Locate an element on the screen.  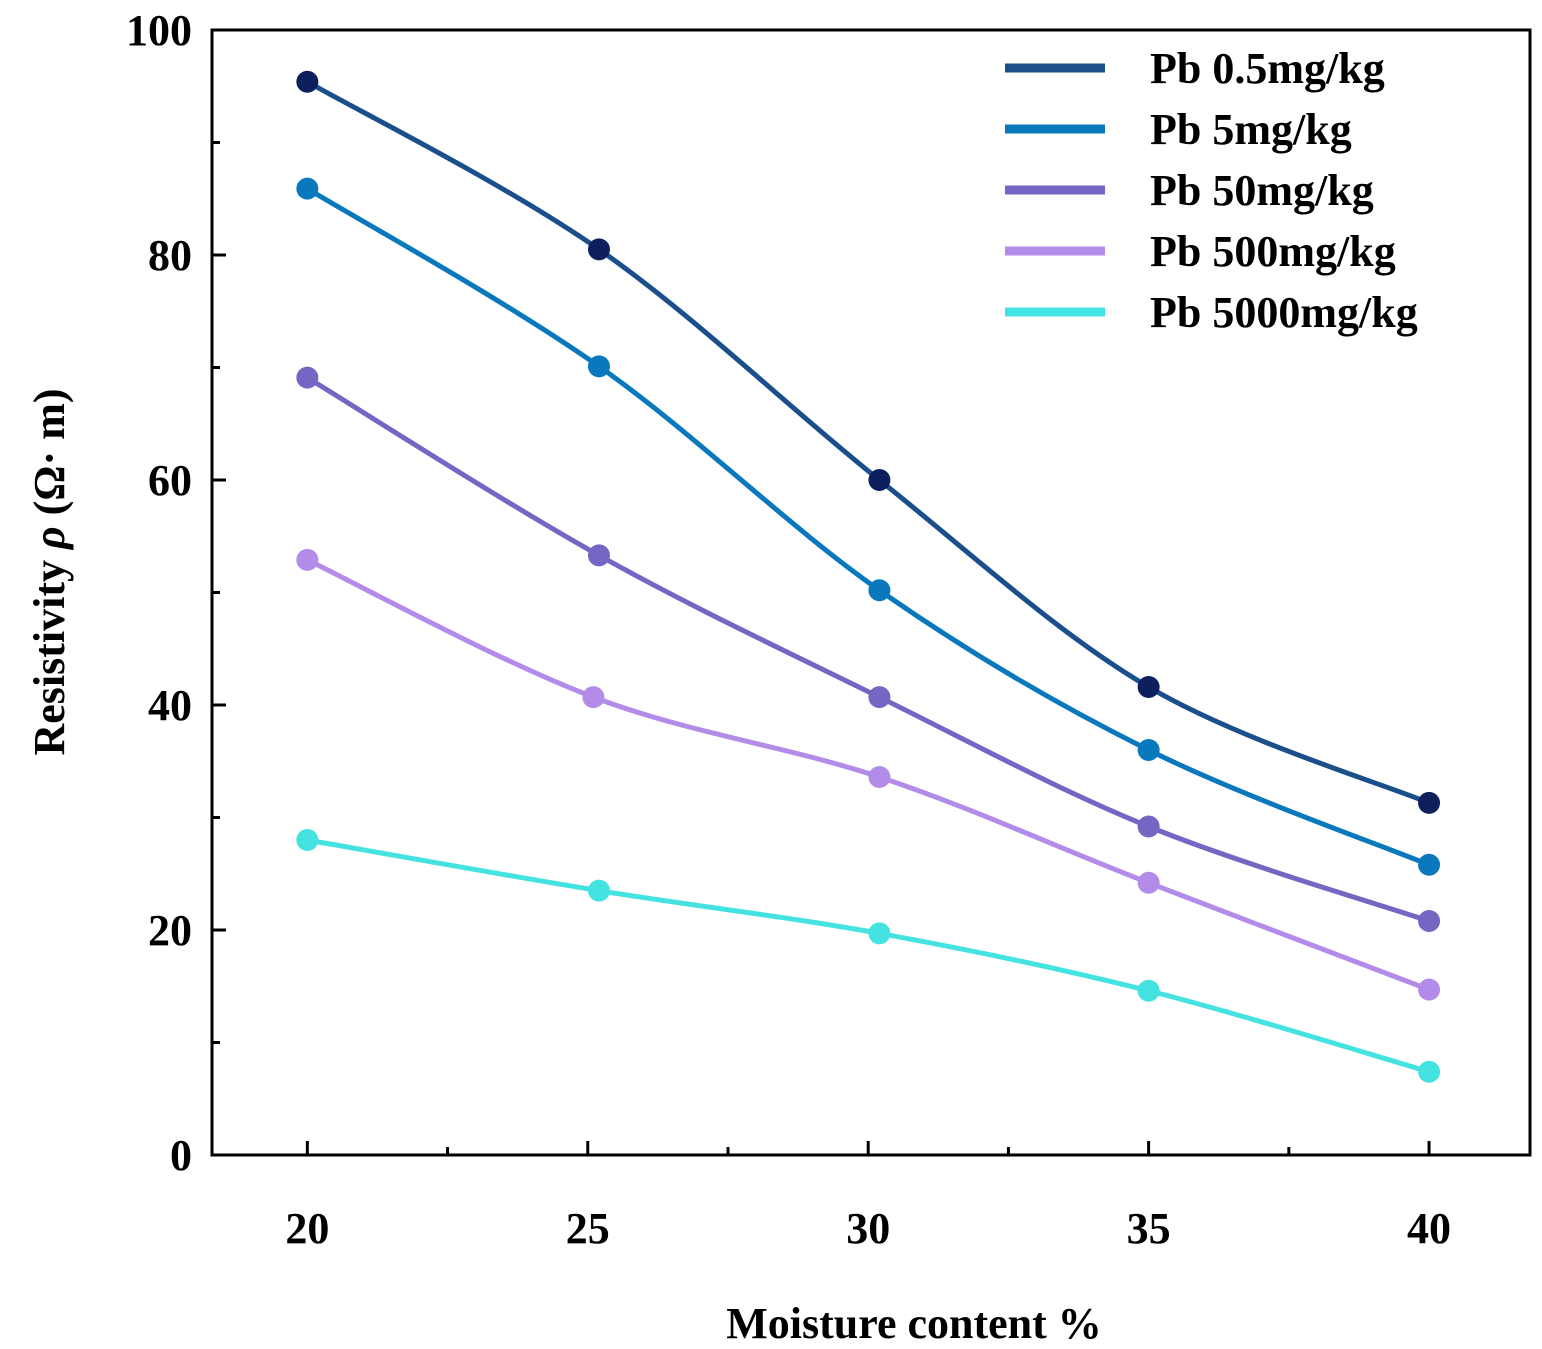
legend-item: Pb 0.5mg/kg is located at coordinates (1195, 68).